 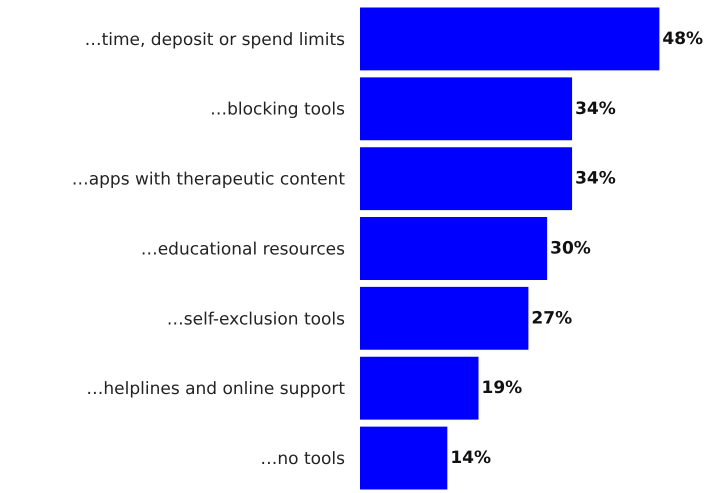 I want to click on y-tick-label: …self-exclusion tools, so click(x=256, y=319).